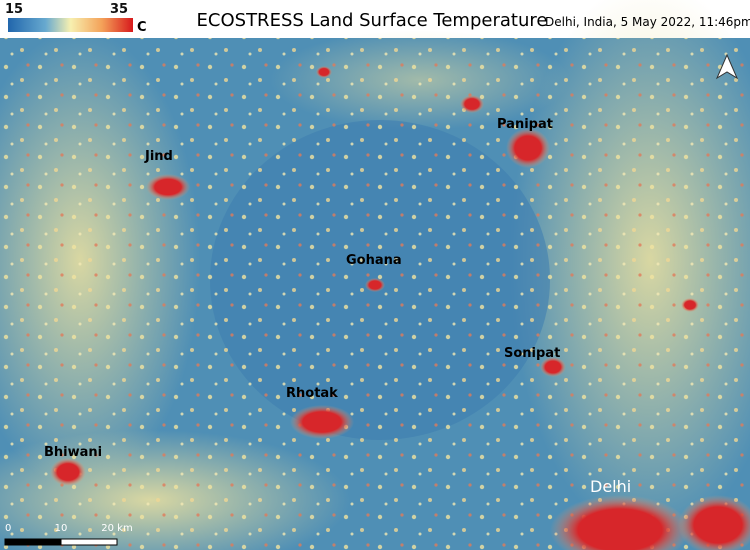 The height and width of the screenshot is (550, 750). I want to click on colorbar-unit: C, so click(142, 27).